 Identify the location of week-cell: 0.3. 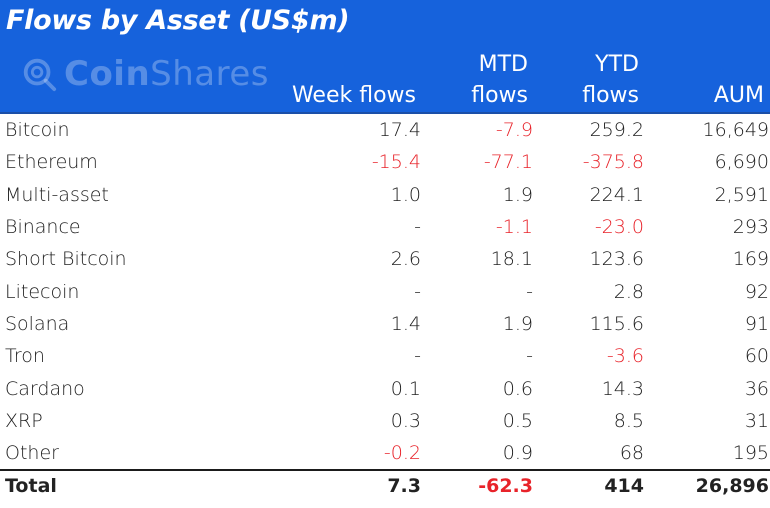
(405, 420).